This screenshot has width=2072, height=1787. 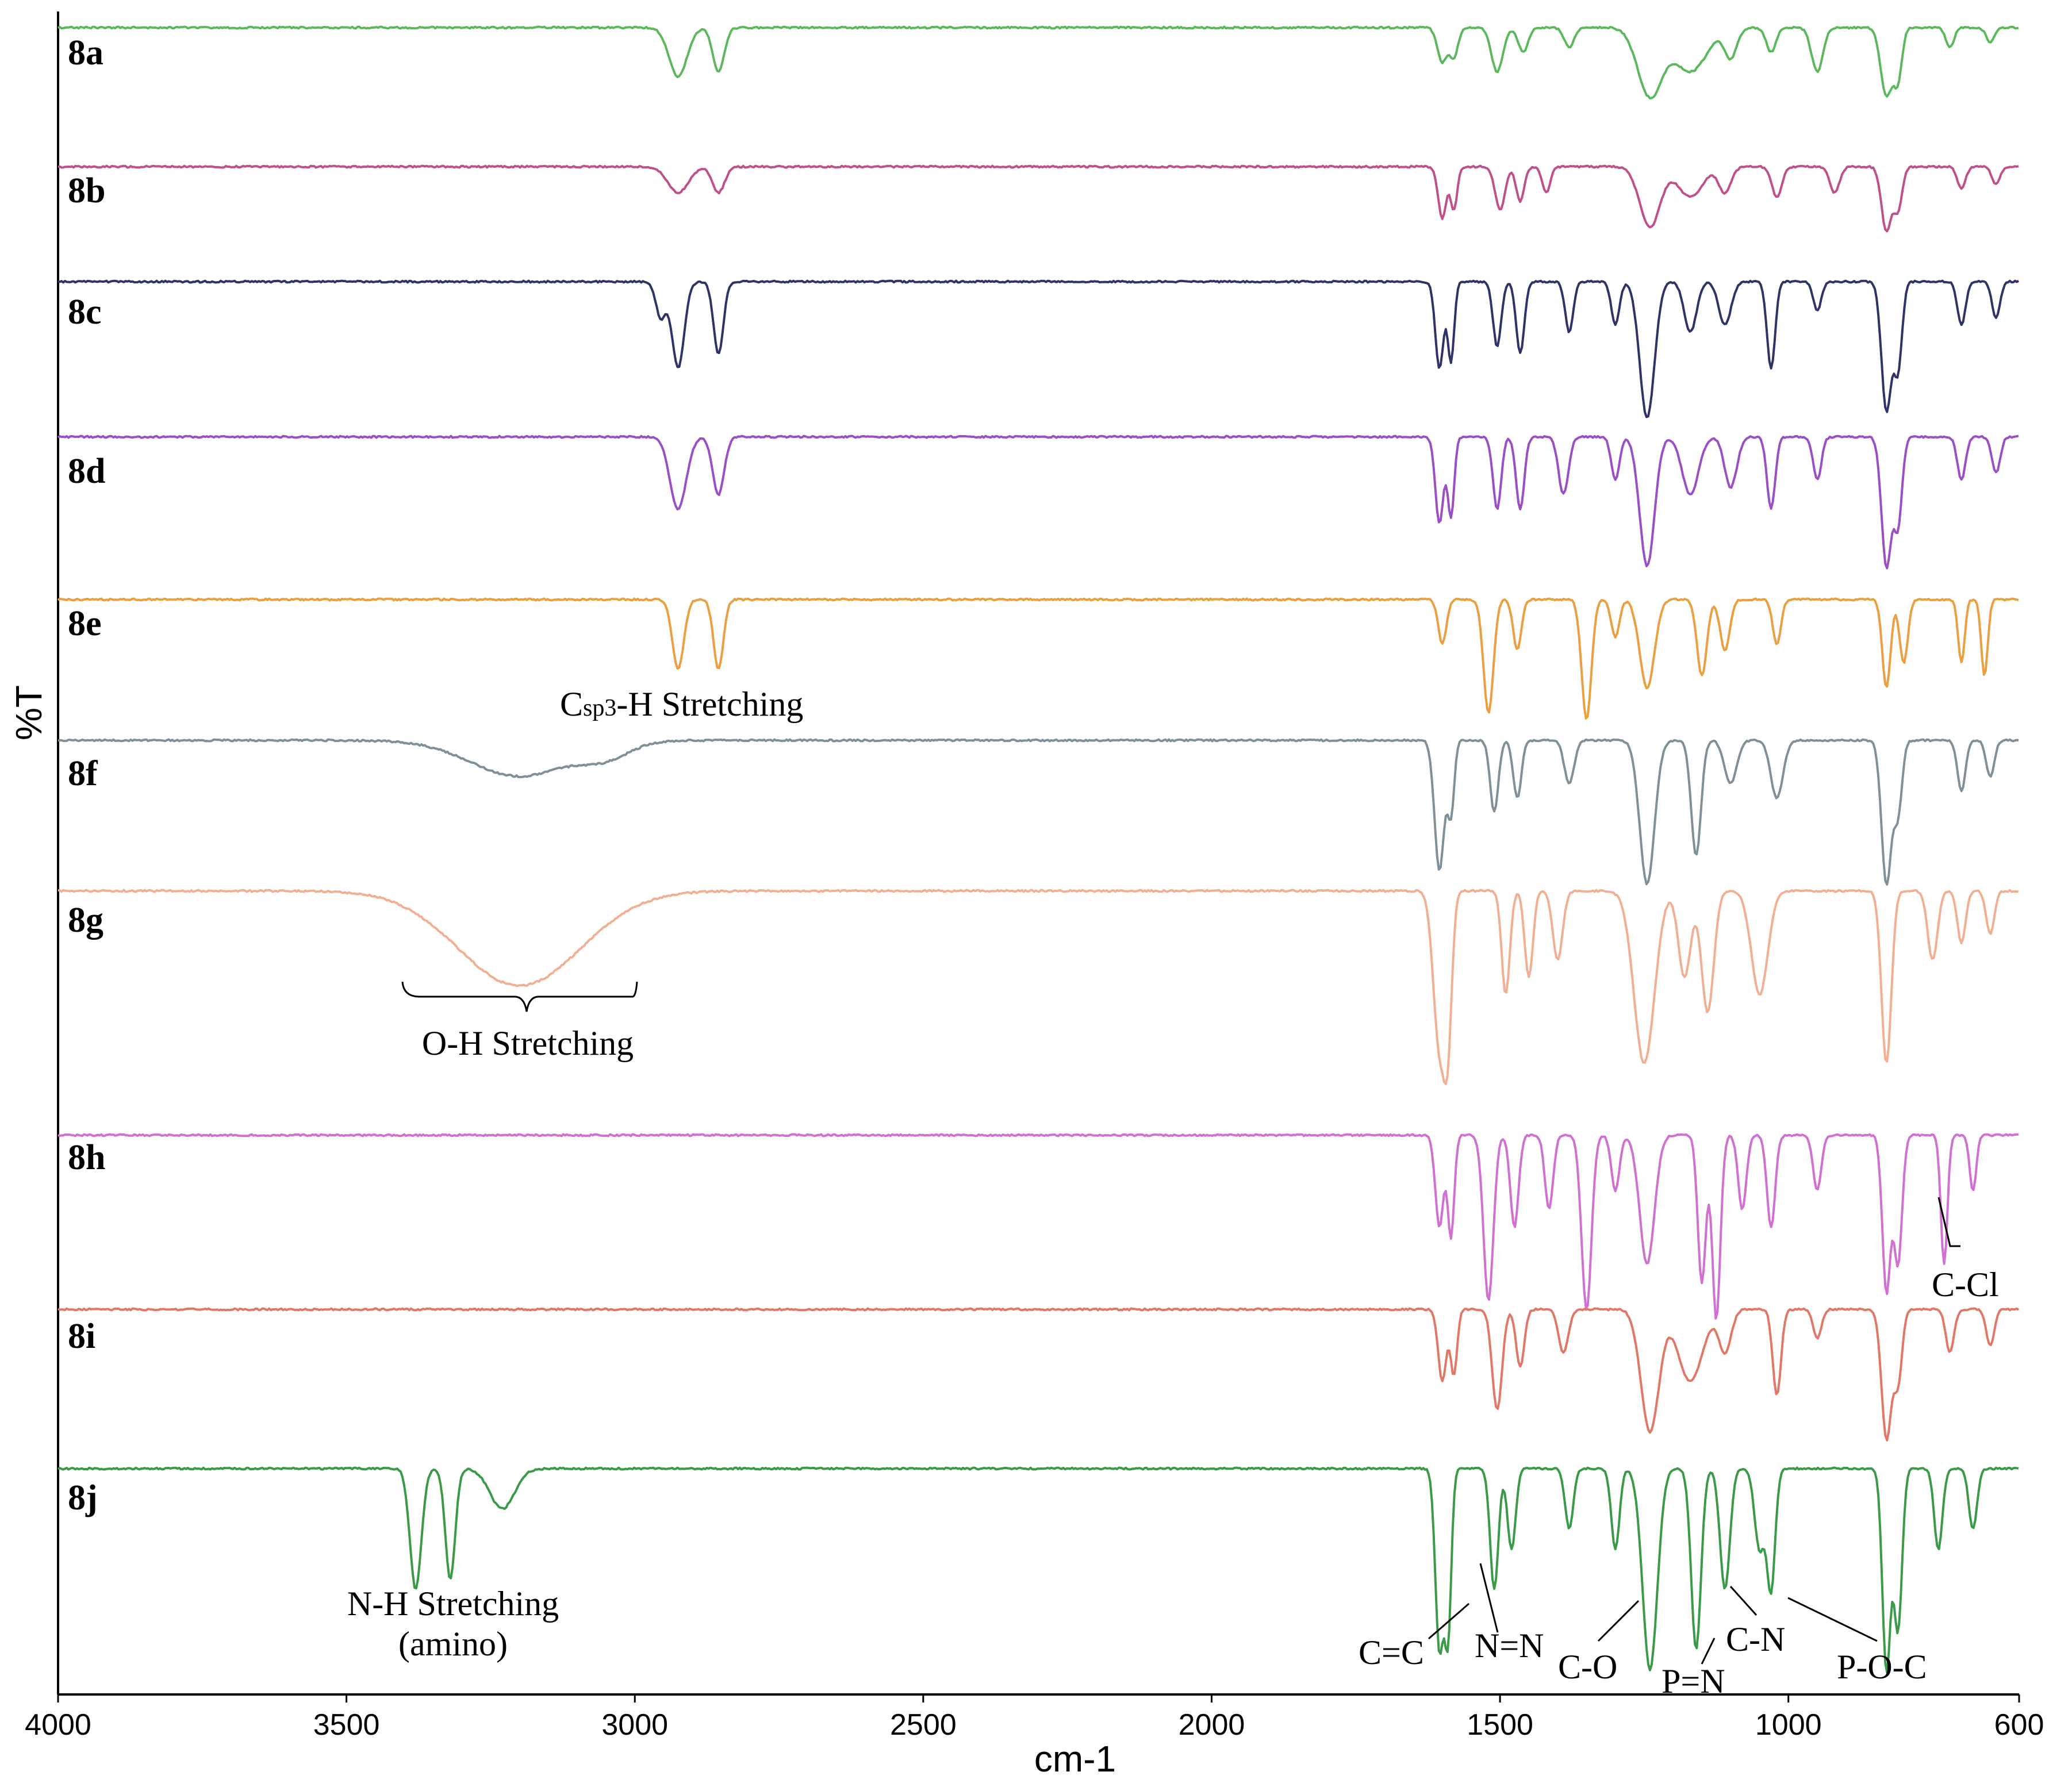 What do you see at coordinates (1038, 987) in the screenshot?
I see `spectrum-line-8g` at bounding box center [1038, 987].